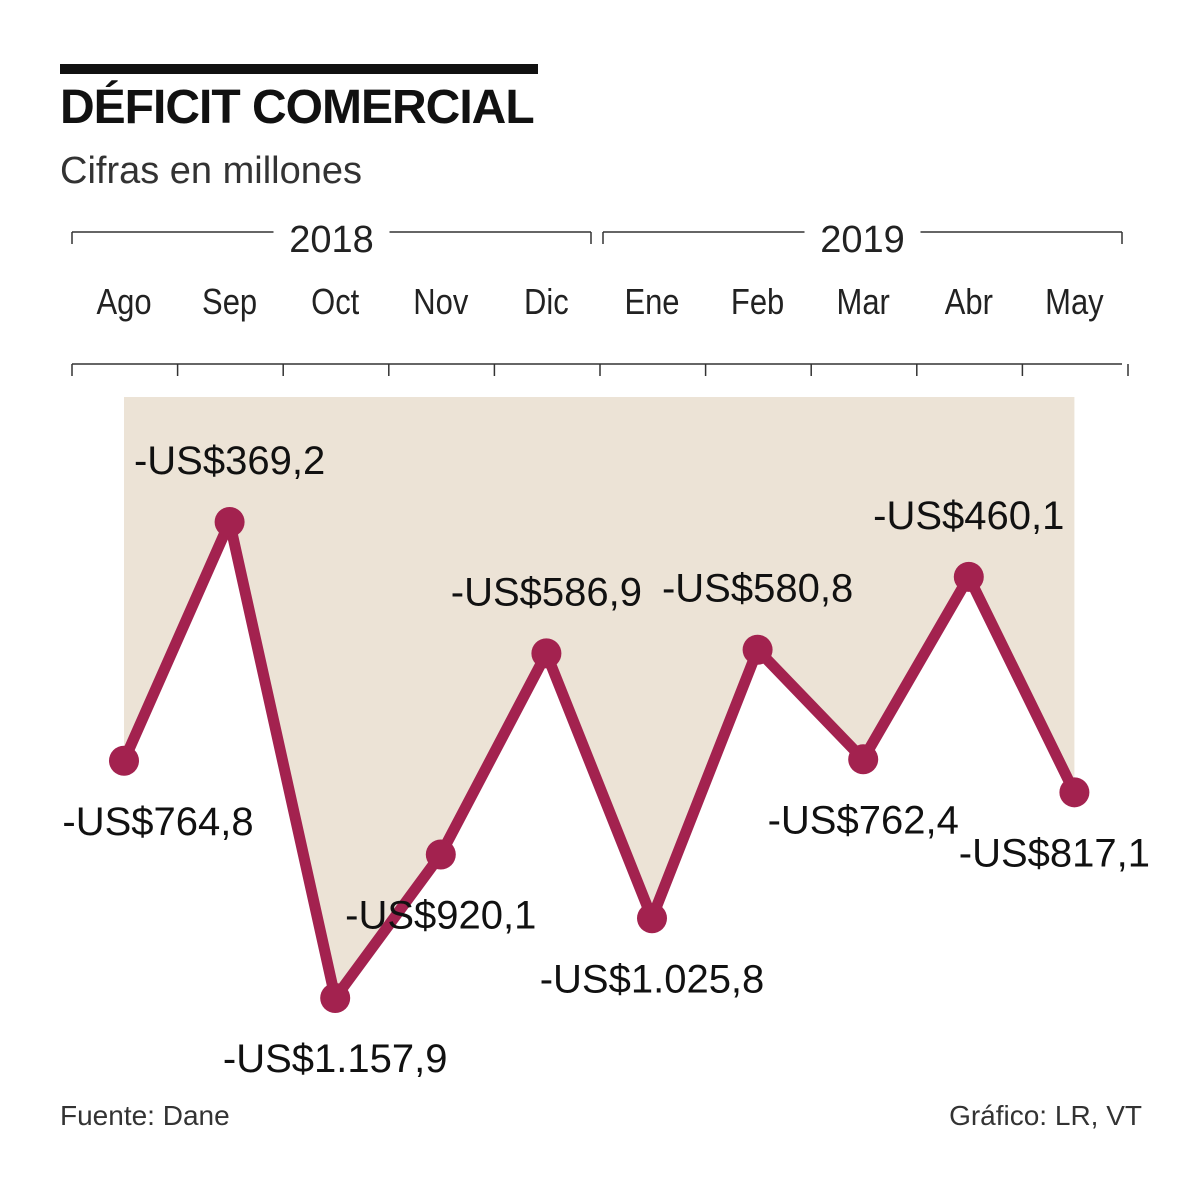 This screenshot has height=1189, width=1200. I want to click on title-rule, so click(299, 69).